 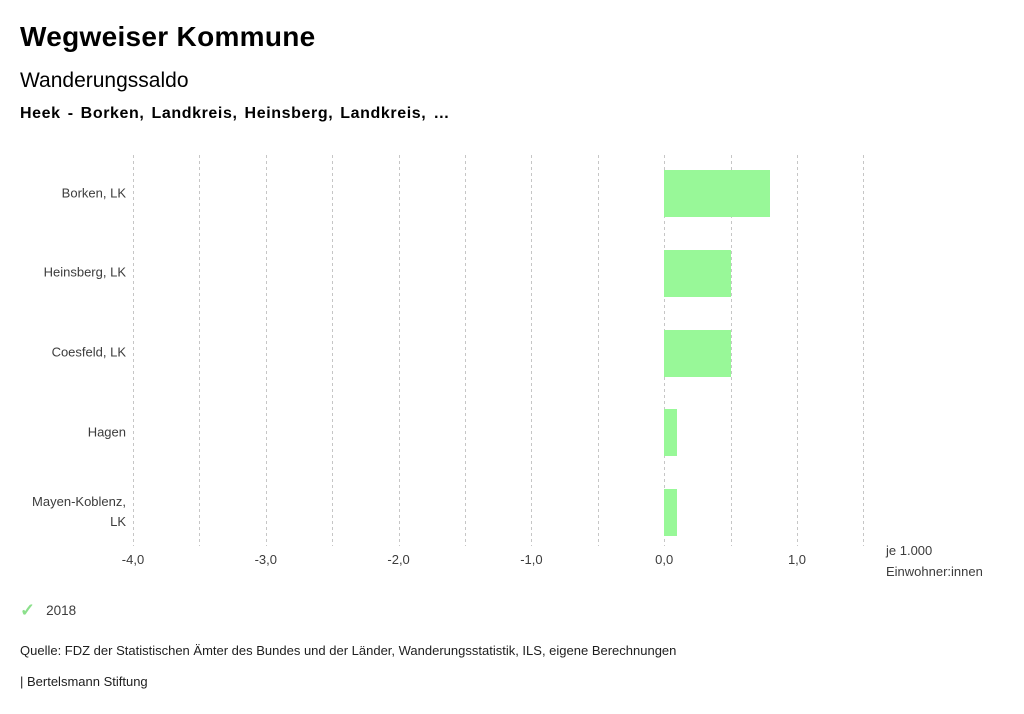 I want to click on branding-text: | Bertelsmann Stiftung, so click(x=84, y=681).